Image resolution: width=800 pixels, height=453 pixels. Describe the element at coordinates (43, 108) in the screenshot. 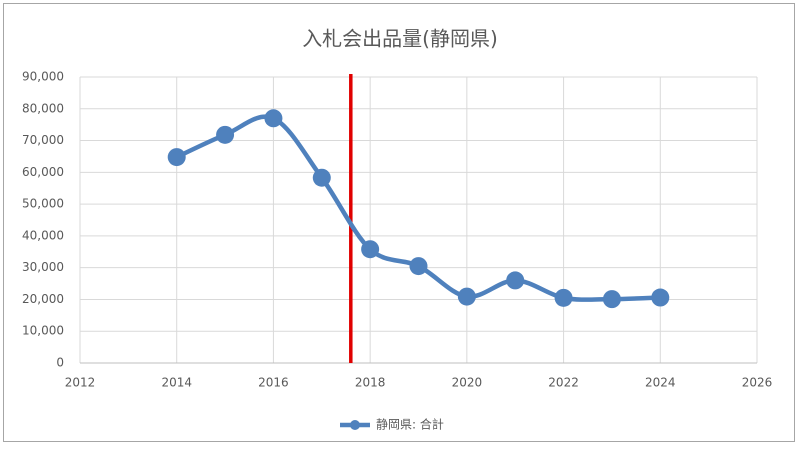

I see `y-tick-label: 80,000` at that location.